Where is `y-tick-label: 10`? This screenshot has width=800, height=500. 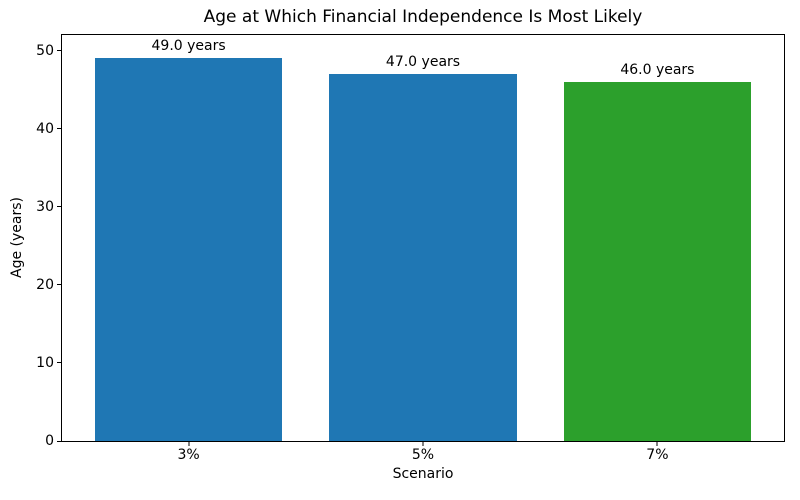 y-tick-label: 10 is located at coordinates (45, 362).